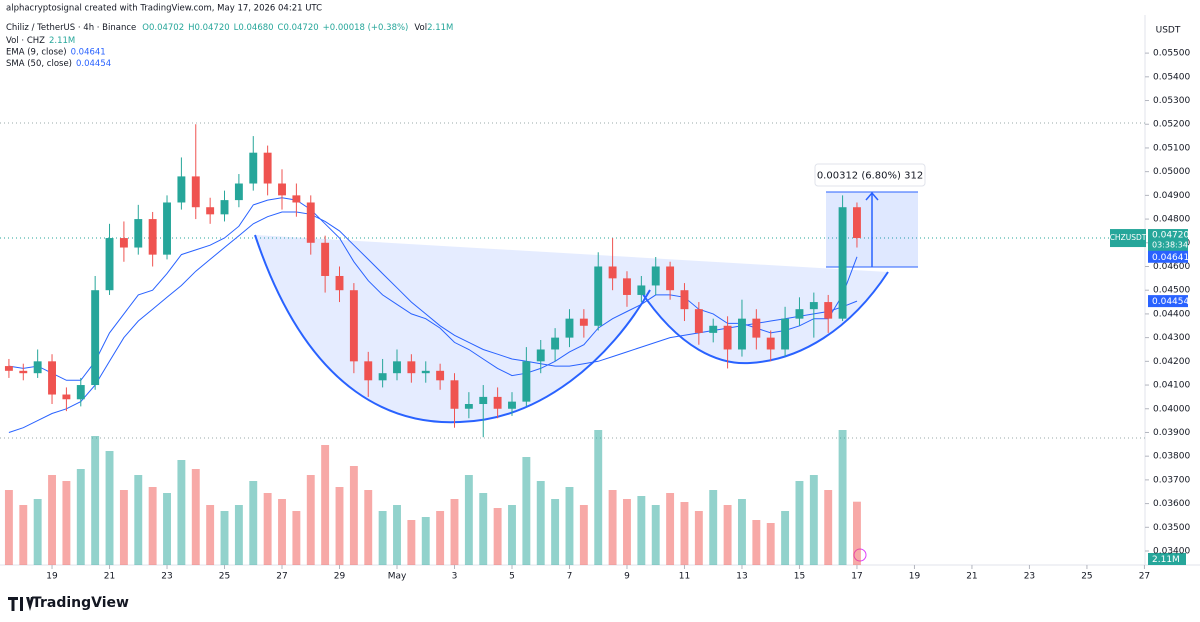  I want to click on measure-label-box, so click(870, 175).